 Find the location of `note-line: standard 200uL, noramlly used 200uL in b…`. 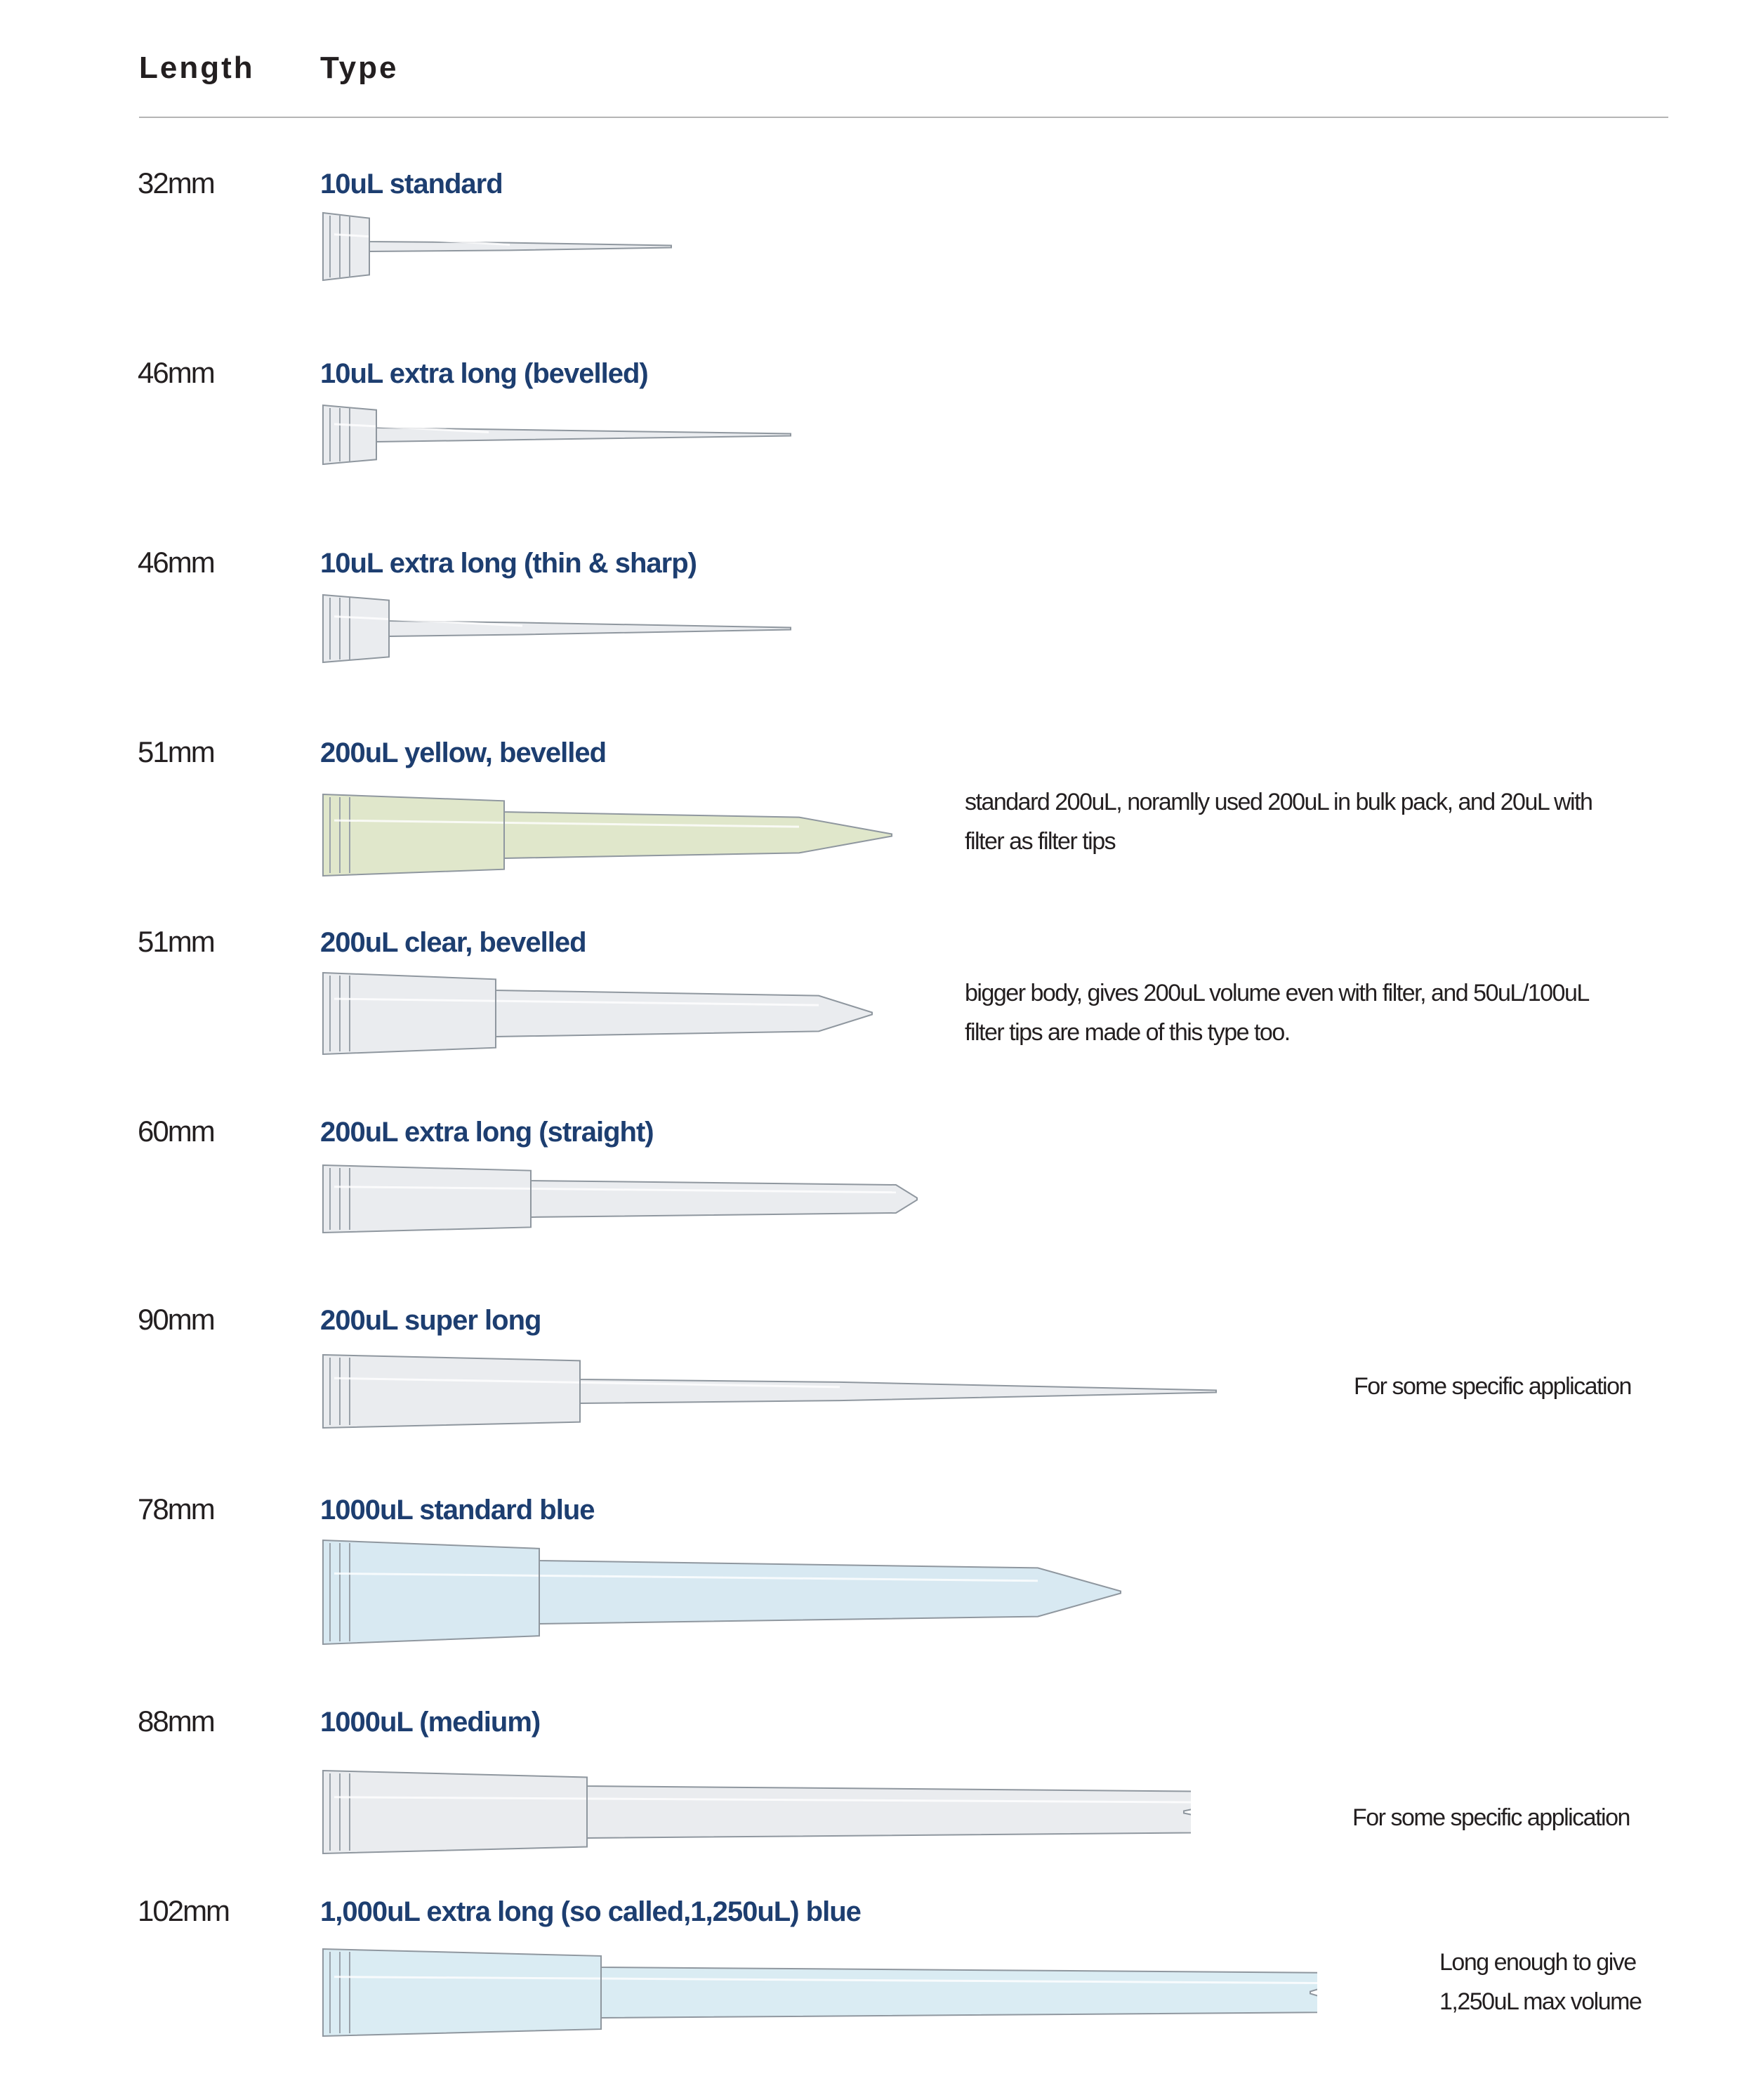

note-line: standard 200uL, noramlly used 200uL in b… is located at coordinates (1279, 802).